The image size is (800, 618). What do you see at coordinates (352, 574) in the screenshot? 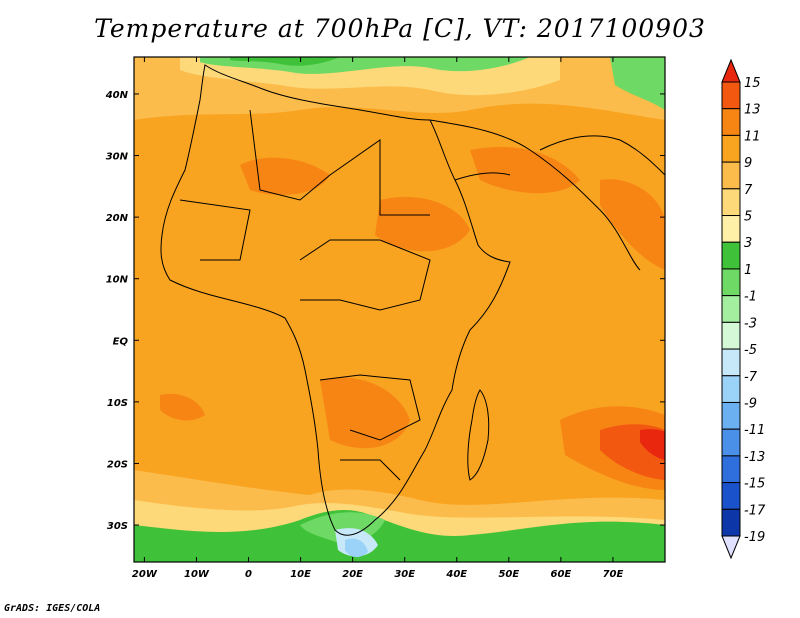
I see `lon-label: 20E` at bounding box center [352, 574].